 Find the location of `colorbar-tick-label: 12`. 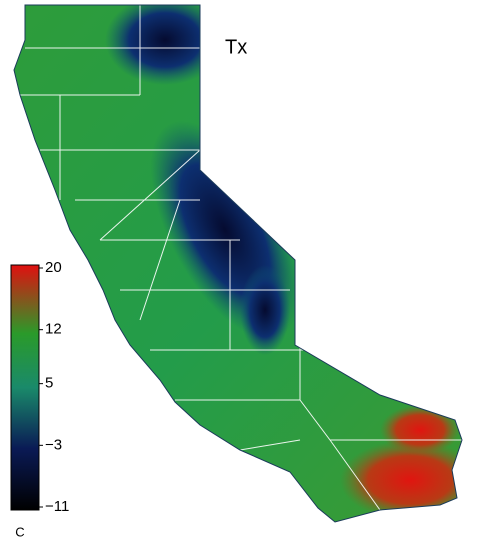

colorbar-tick-label: 12 is located at coordinates (53, 329).